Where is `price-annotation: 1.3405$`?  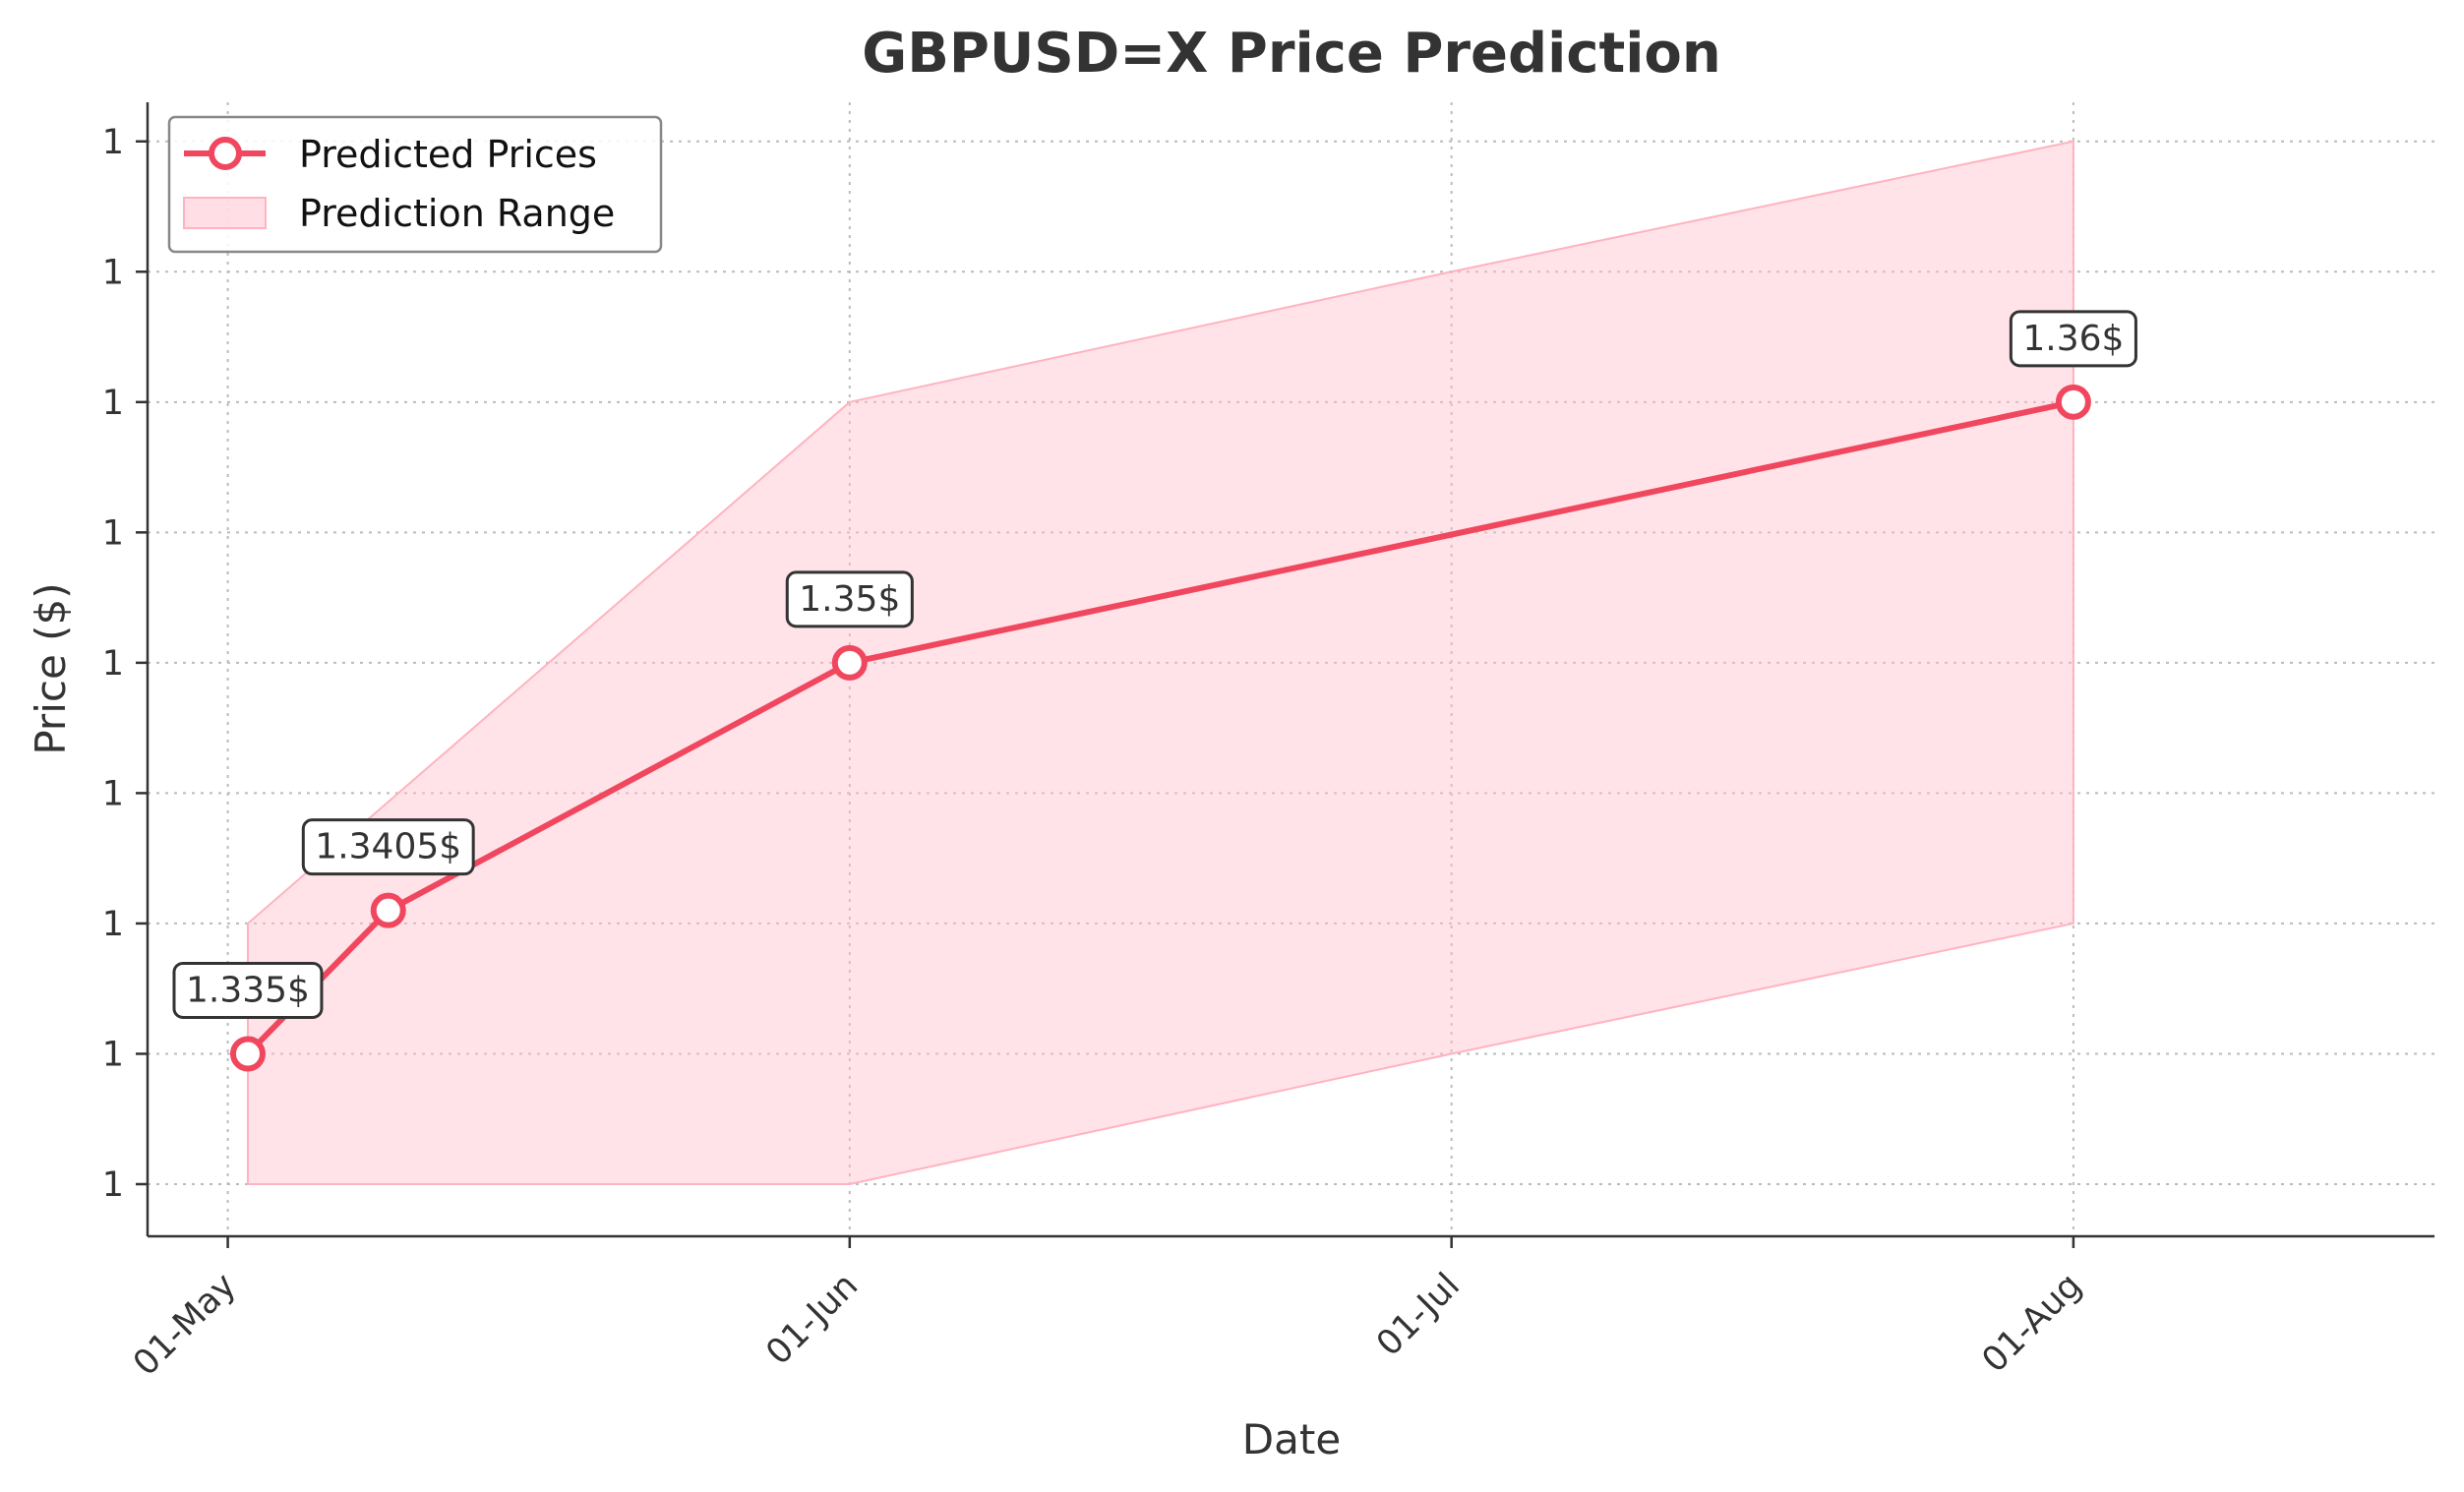 price-annotation: 1.3405$ is located at coordinates (388, 847).